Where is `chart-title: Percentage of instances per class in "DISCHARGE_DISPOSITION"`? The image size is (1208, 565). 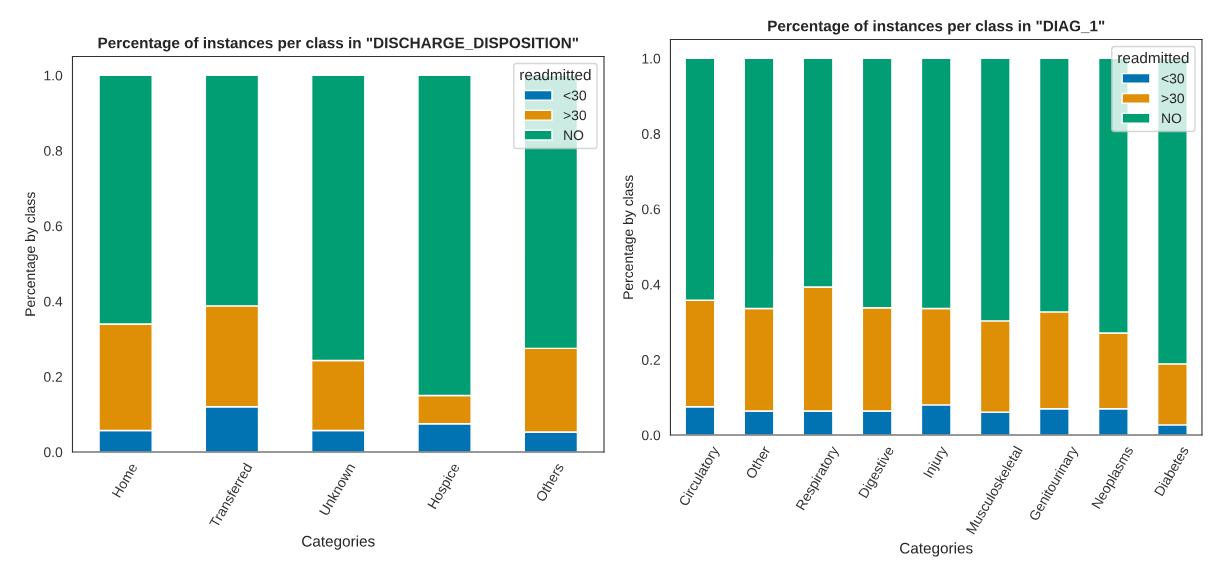 chart-title: Percentage of instances per class in "DISCHARGE_DISPOSITION" is located at coordinates (338, 44).